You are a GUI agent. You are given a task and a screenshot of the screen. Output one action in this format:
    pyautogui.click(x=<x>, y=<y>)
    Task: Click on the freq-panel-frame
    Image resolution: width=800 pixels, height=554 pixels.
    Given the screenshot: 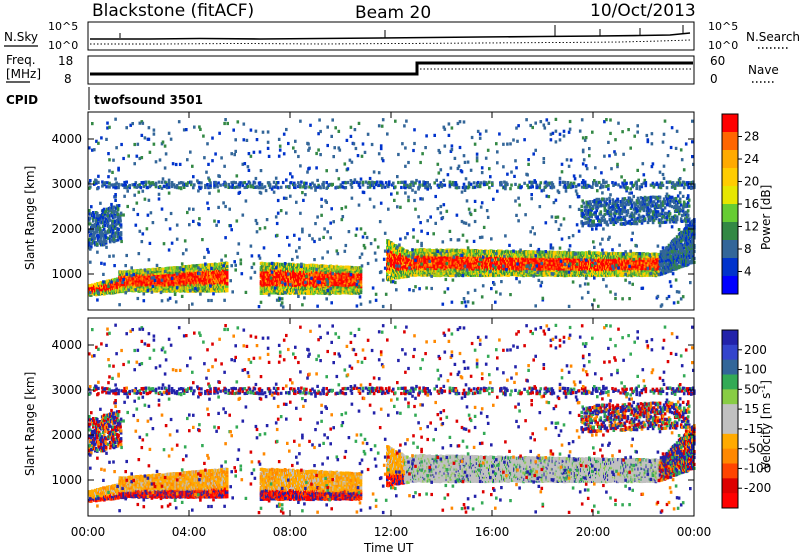 What is the action you would take?
    pyautogui.click(x=391, y=70)
    